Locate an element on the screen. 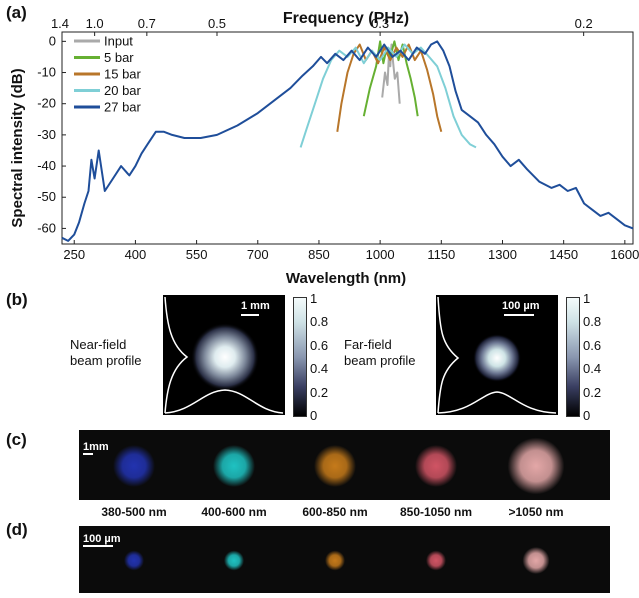 Image resolution: width=639 pixels, height=598 pixels. far-field-colorbar-ticks: 1 0.8 0.6 0.4 0.2 0 is located at coordinates (598, 357).